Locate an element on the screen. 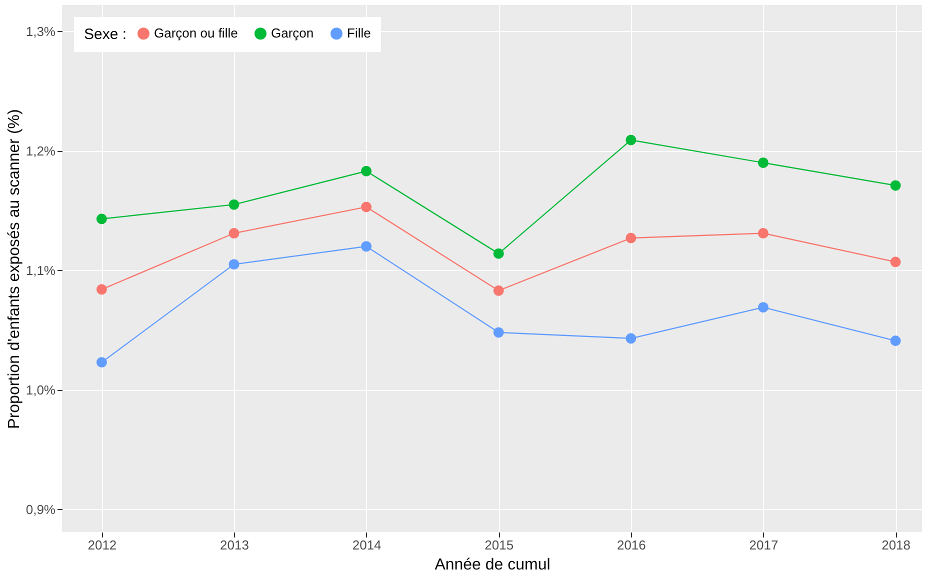 Image resolution: width=944 pixels, height=588 pixels. y-tick-label: 1,3% is located at coordinates (41, 31).